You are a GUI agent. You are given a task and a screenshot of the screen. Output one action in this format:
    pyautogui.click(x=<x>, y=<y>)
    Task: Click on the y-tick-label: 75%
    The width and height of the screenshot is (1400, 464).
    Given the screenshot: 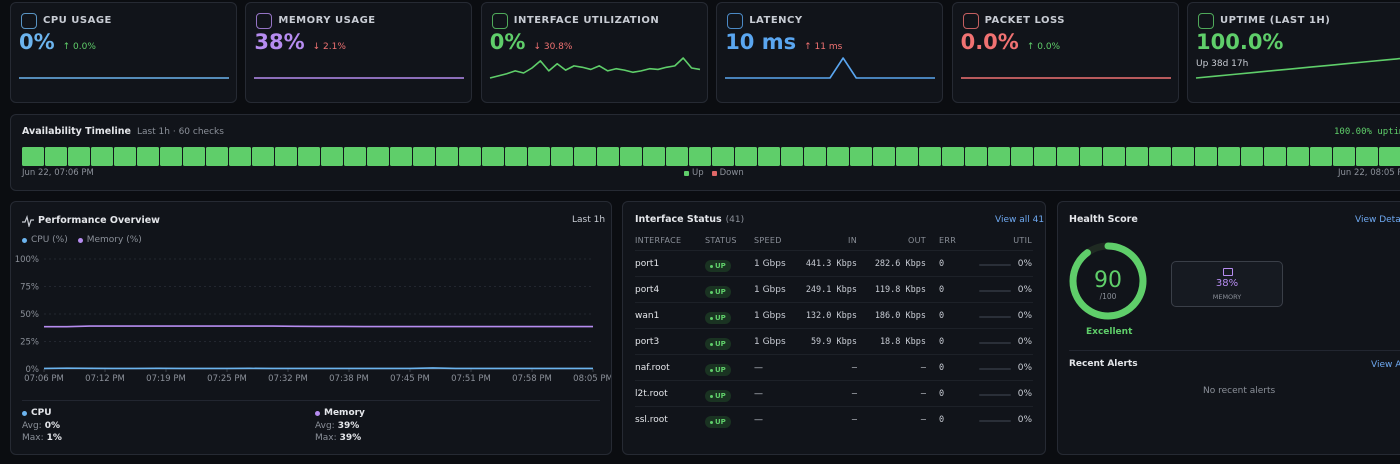 What is the action you would take?
    pyautogui.click(x=29, y=288)
    